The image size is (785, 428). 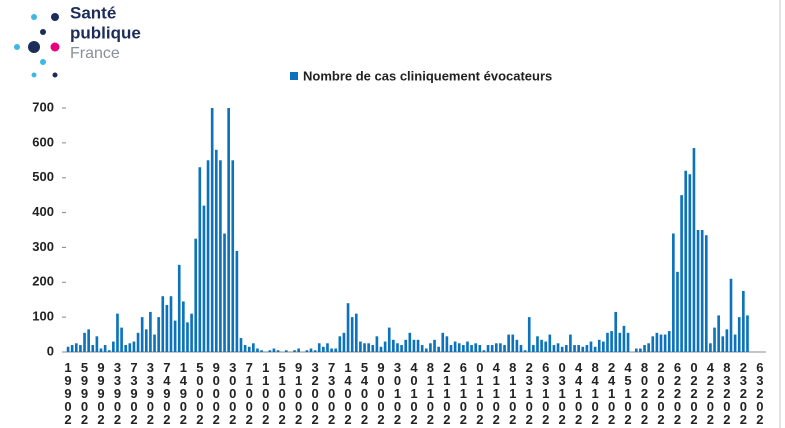 What do you see at coordinates (693, 392) in the screenshot?
I see `x-tick-label: 02202` at bounding box center [693, 392].